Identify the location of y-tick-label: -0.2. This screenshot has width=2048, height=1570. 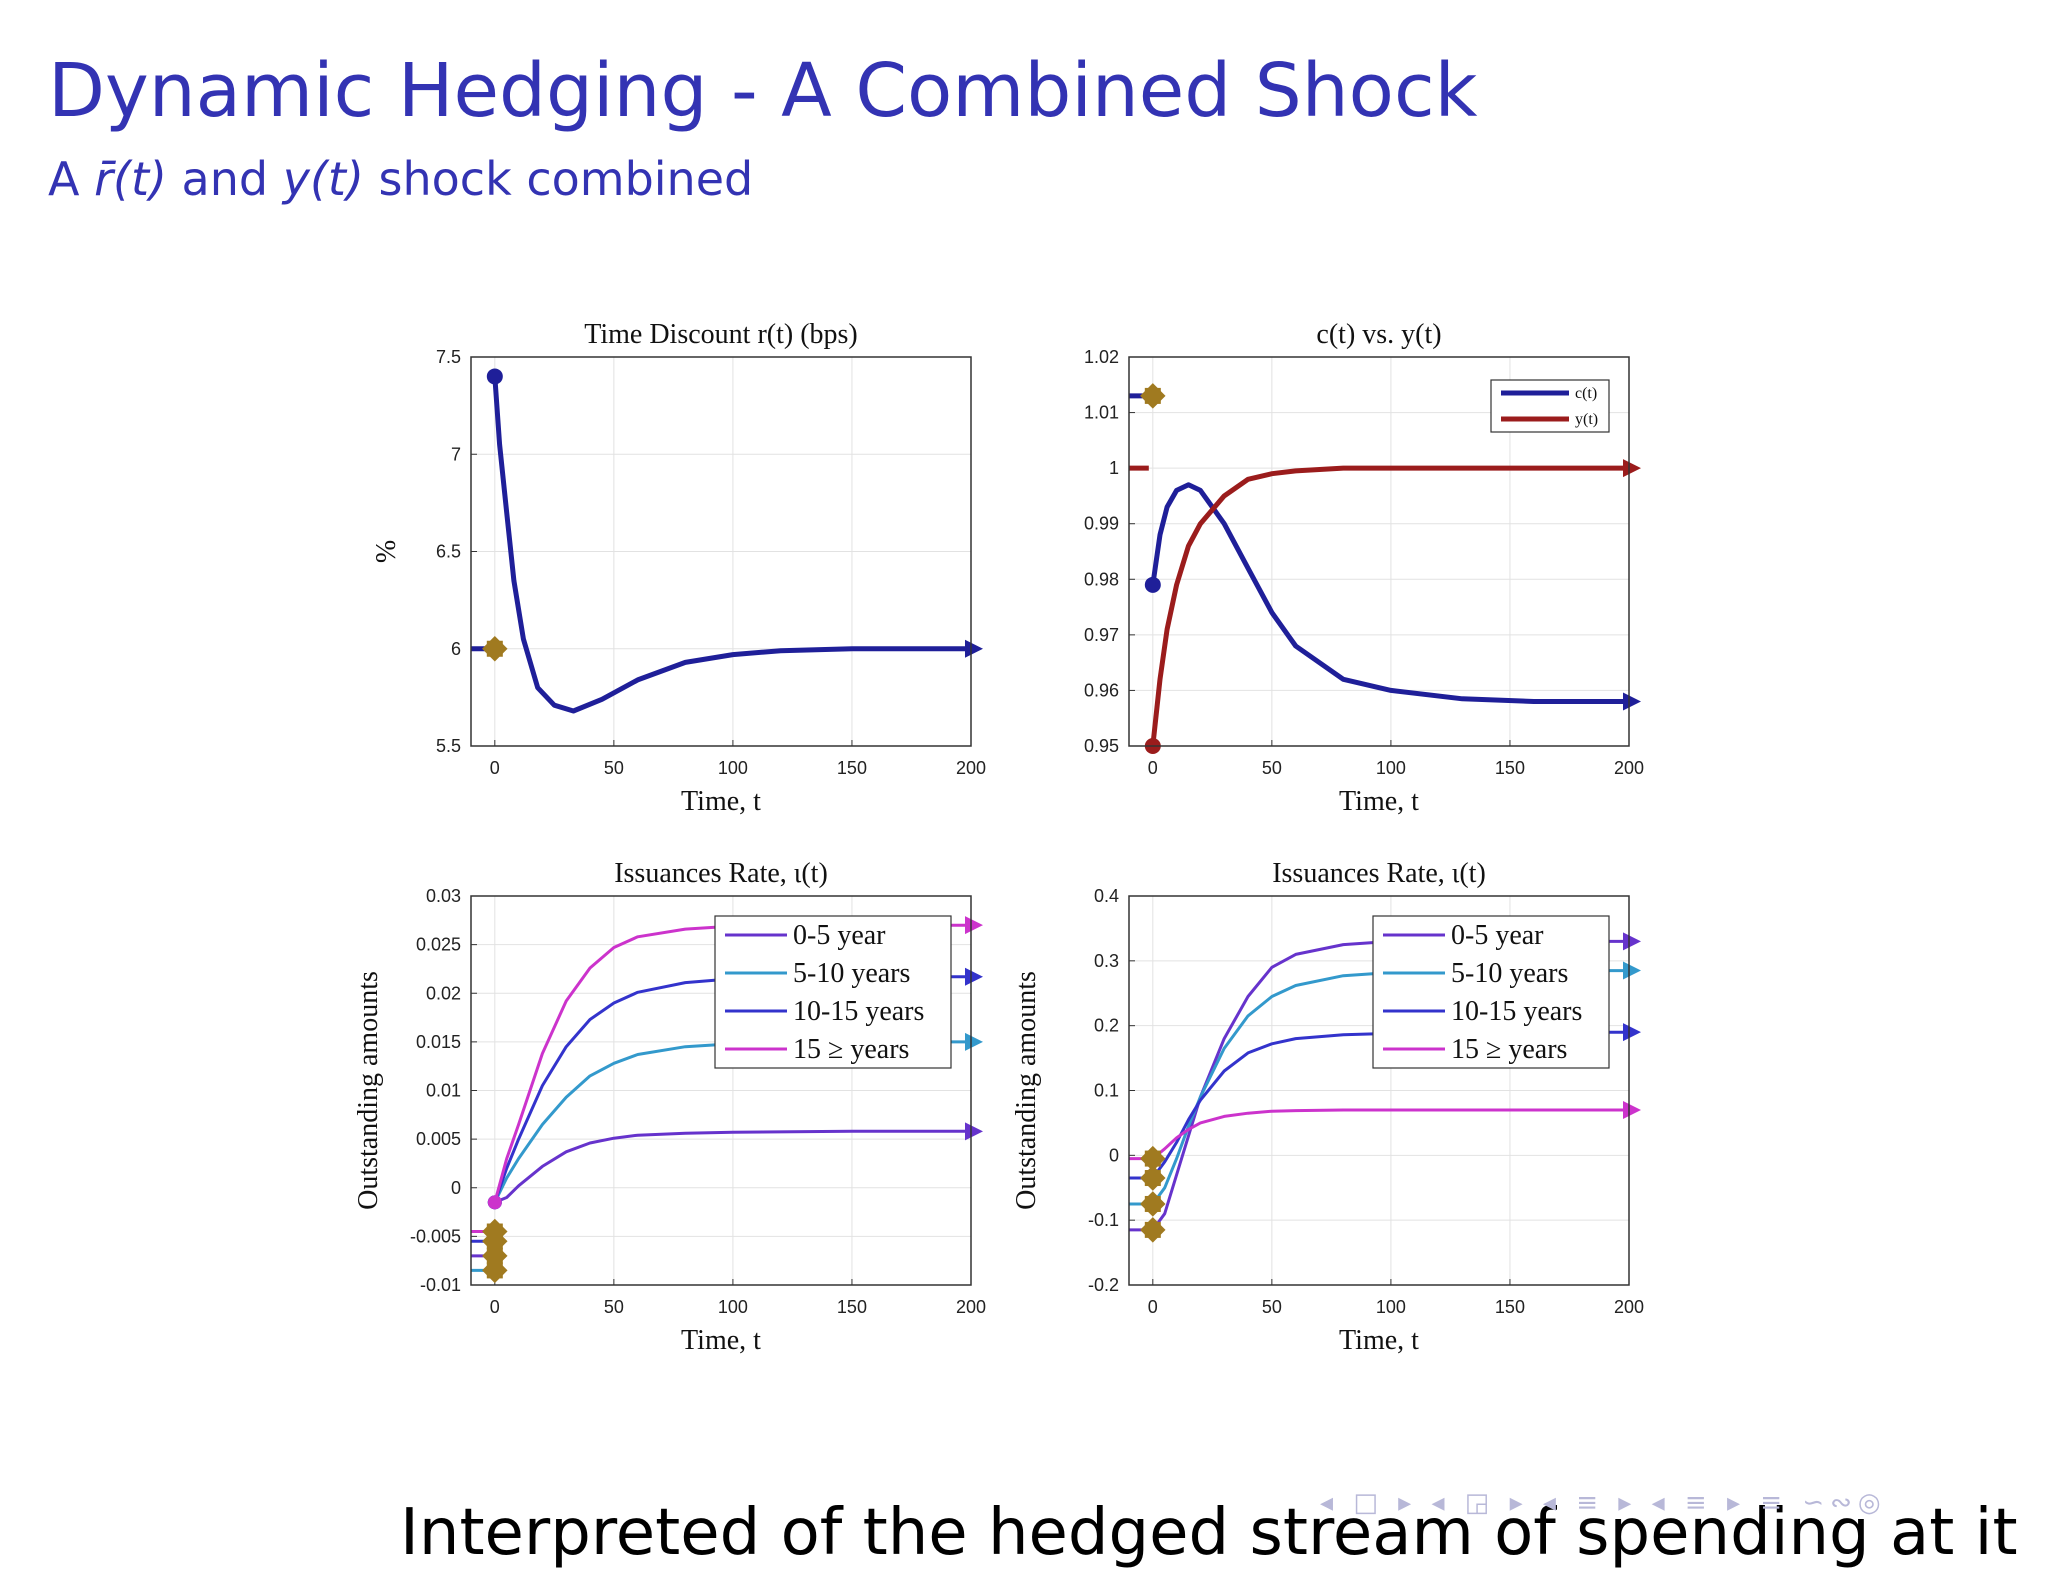
(1103, 1285).